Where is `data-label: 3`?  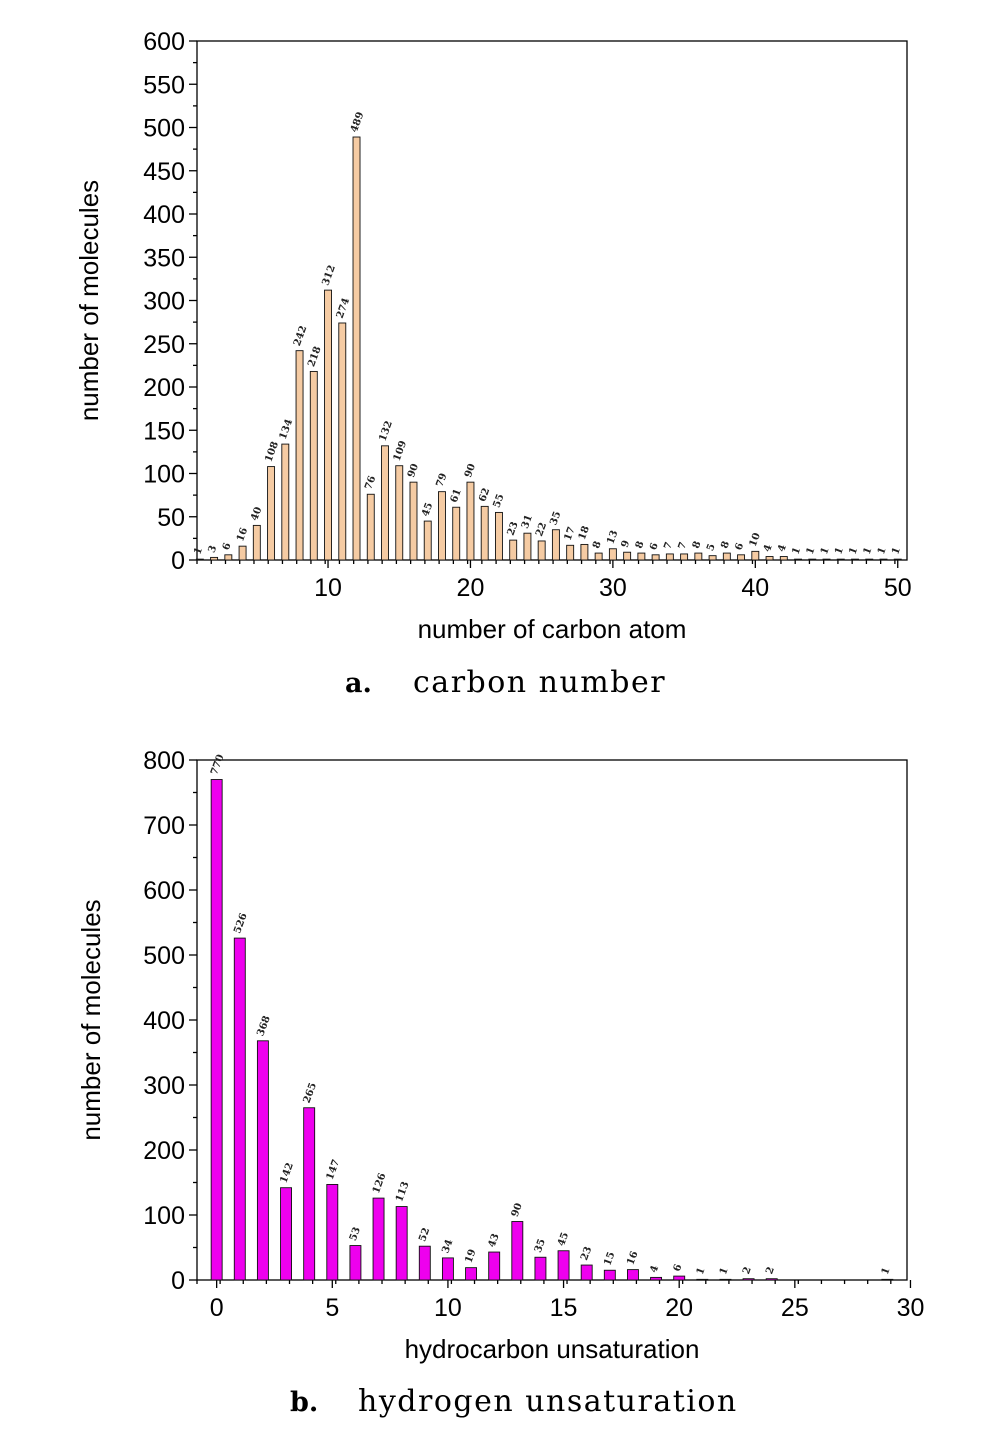 data-label: 3 is located at coordinates (213, 549).